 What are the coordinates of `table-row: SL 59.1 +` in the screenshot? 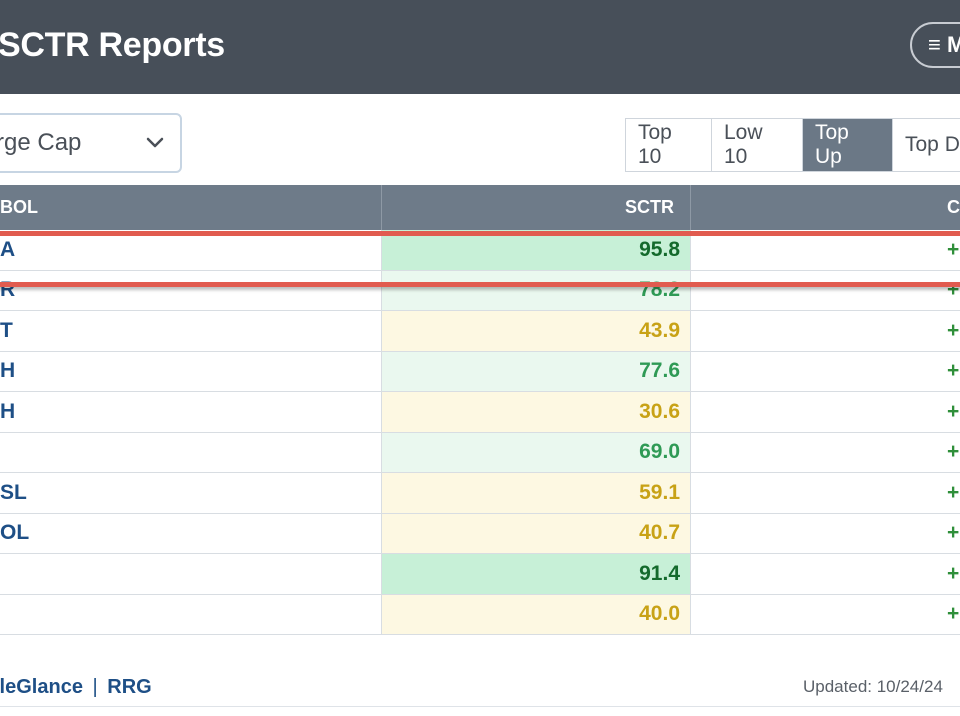 It's located at (480, 493).